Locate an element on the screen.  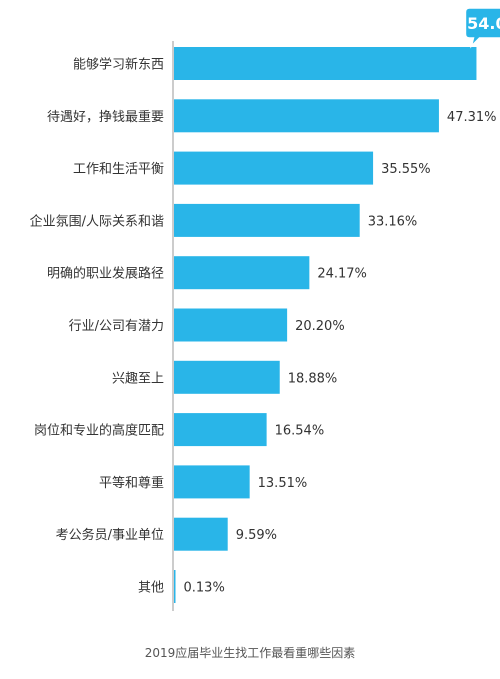
category-label: 工作和生活平衡 is located at coordinates (118, 169).